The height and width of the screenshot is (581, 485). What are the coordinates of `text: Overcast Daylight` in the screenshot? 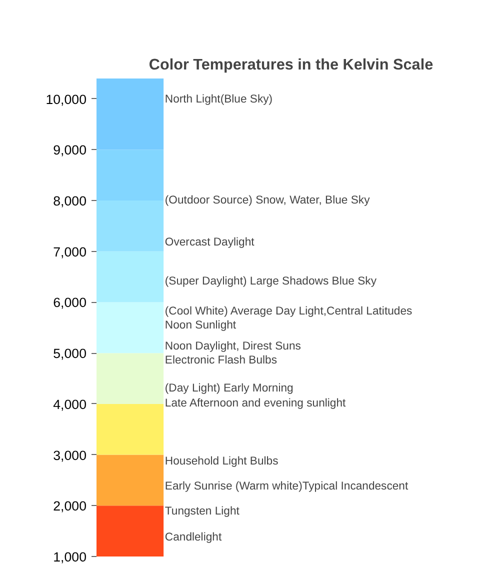 It's located at (210, 242).